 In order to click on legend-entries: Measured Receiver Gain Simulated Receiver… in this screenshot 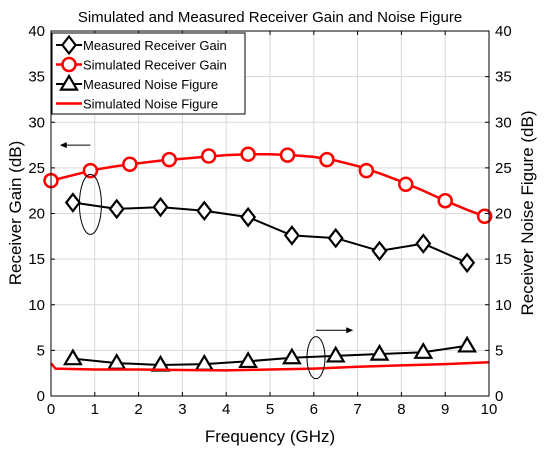, I will do `click(141, 73)`.